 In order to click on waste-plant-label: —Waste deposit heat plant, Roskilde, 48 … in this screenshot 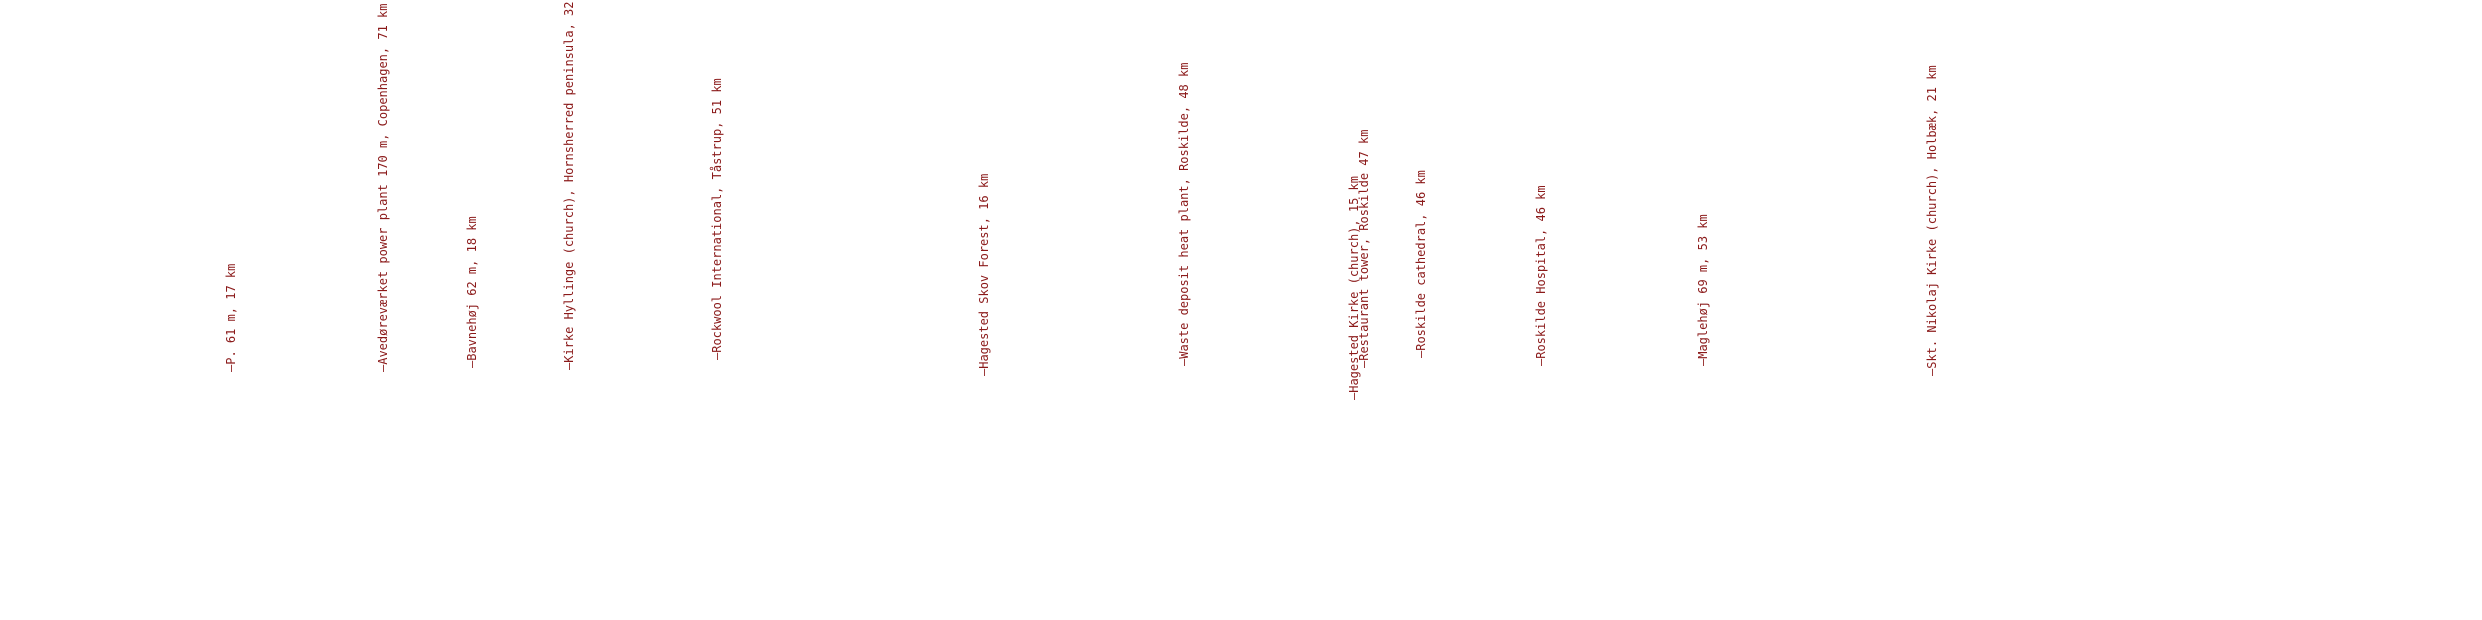, I will do `click(1184, 214)`.